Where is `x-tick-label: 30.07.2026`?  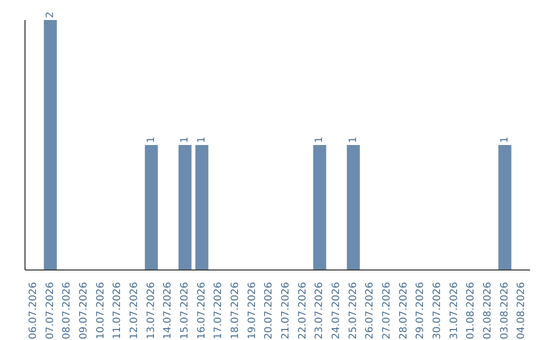 x-tick-label: 30.07.2026 is located at coordinates (437, 311).